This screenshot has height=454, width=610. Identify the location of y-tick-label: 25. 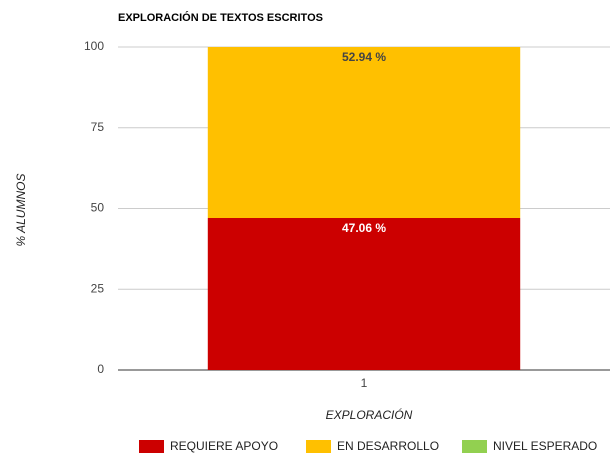
(98, 288).